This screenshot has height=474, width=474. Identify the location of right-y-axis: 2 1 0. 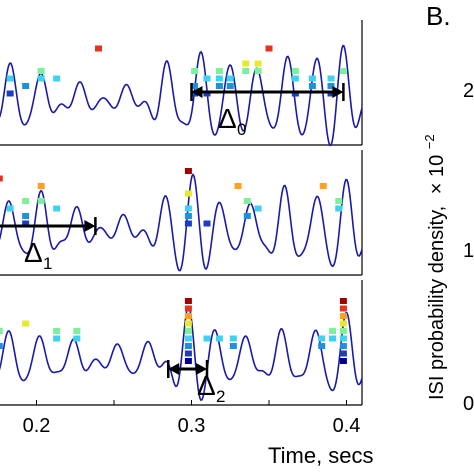
(468, 247).